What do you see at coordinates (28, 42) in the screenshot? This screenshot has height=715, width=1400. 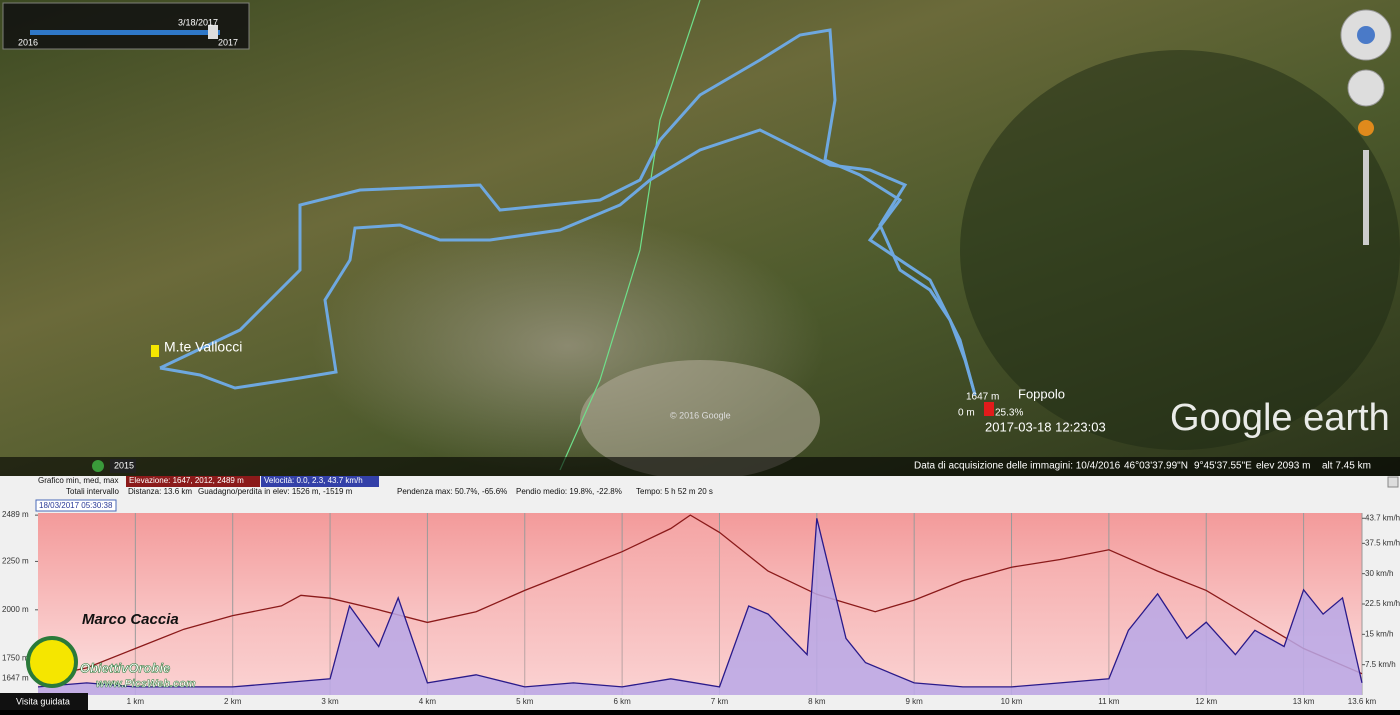 I see `time-slider-start: 2016` at bounding box center [28, 42].